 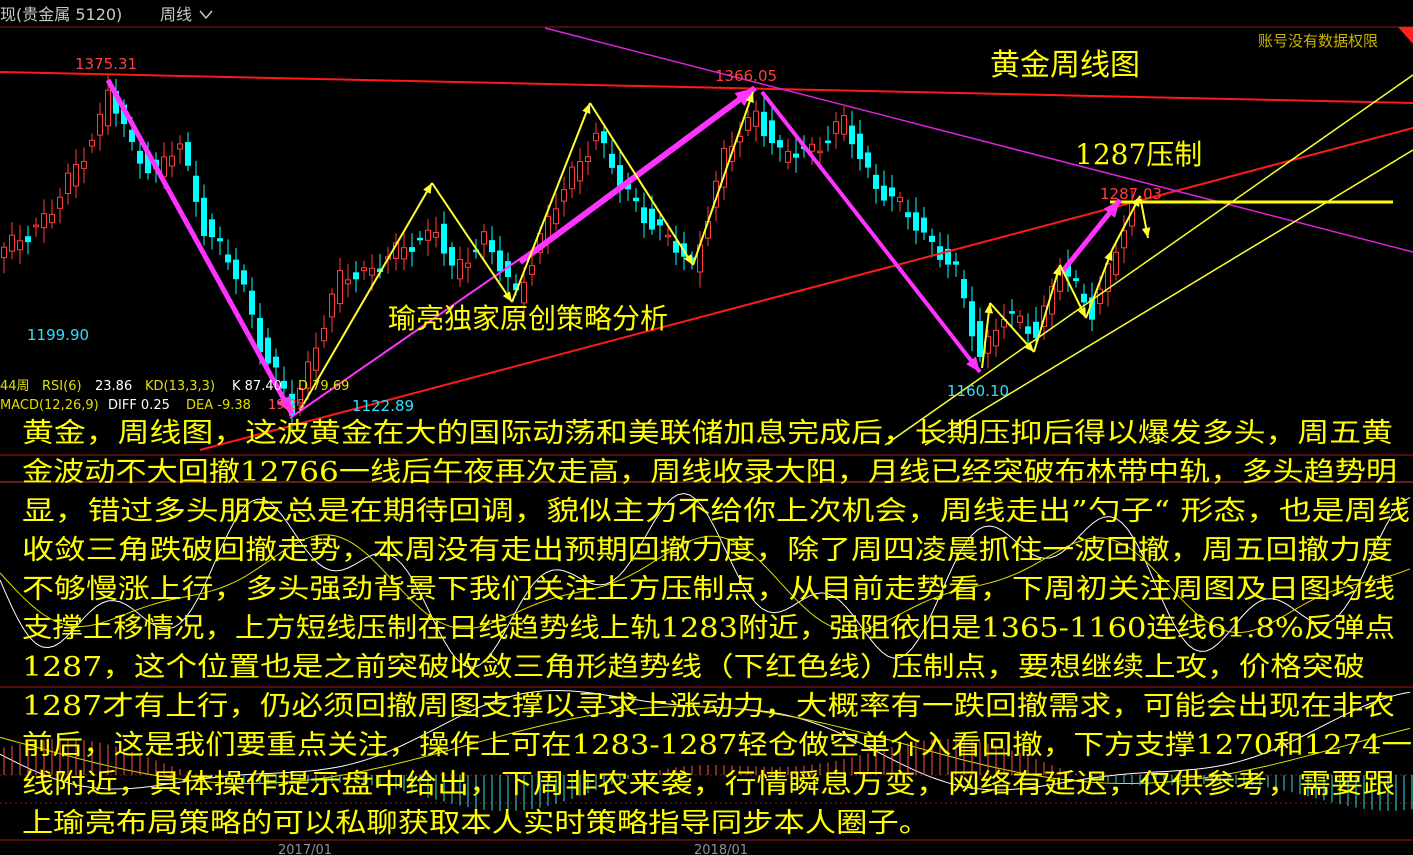 What do you see at coordinates (1318, 41) in the screenshot?
I see `permission-notice: 账号没有数据权限` at bounding box center [1318, 41].